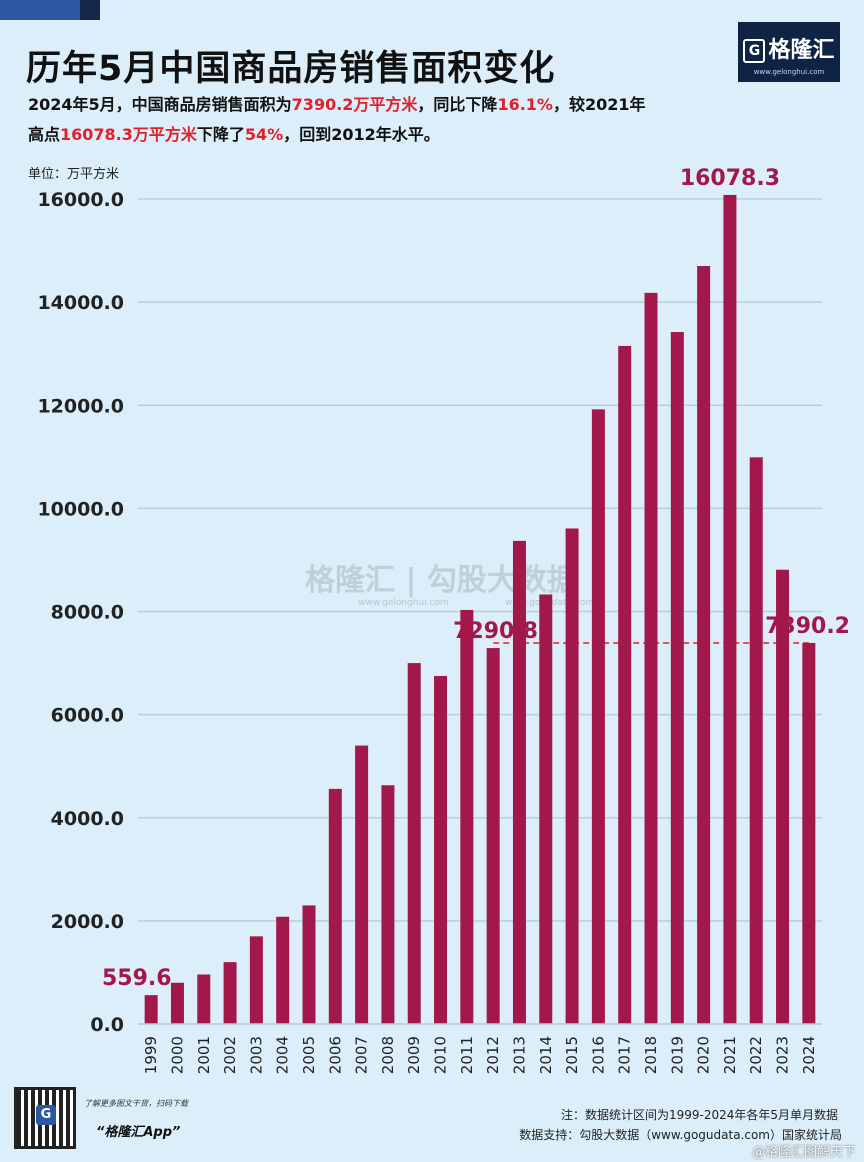 The image size is (864, 1162). I want to click on y-tick-label: 2000.0, so click(87, 922).